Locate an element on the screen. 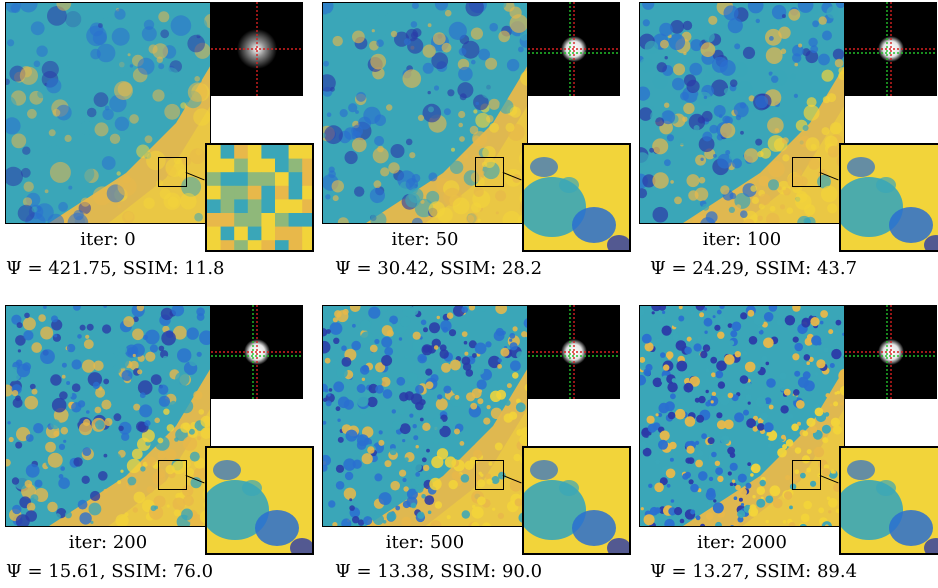  iteration-label: iter: 50 is located at coordinates (425, 239).